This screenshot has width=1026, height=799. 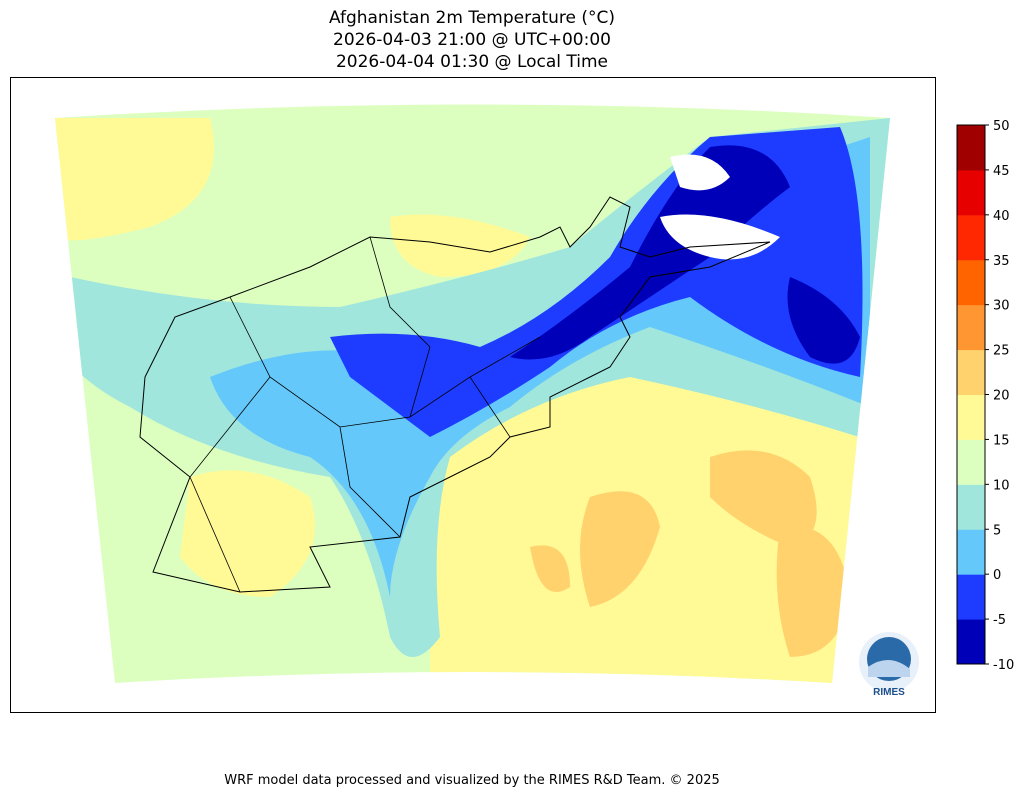 What do you see at coordinates (720, 207) in the screenshot?
I see `no-data-region` at bounding box center [720, 207].